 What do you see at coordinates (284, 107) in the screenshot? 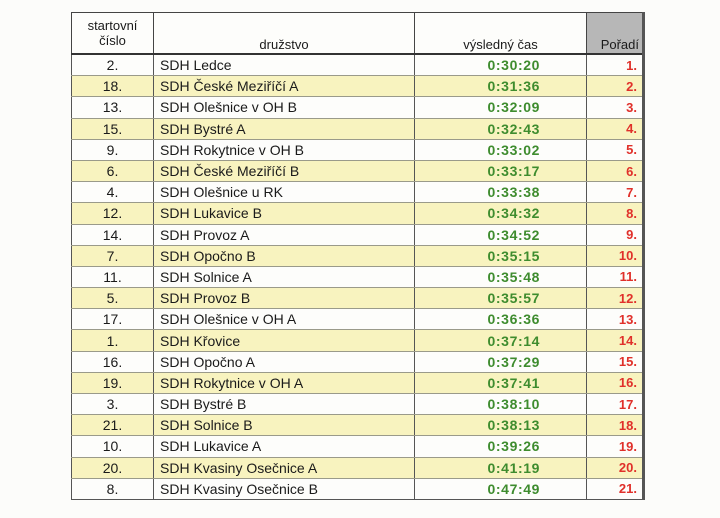
I see `team-cell: SDH Olešnice v OH B` at bounding box center [284, 107].